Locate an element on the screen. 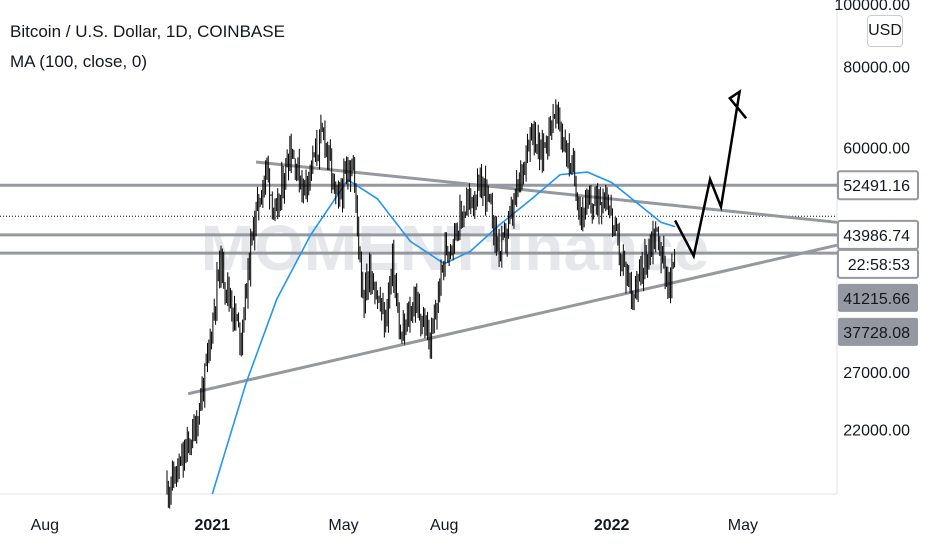  x-tick-label-5: May is located at coordinates (743, 525).